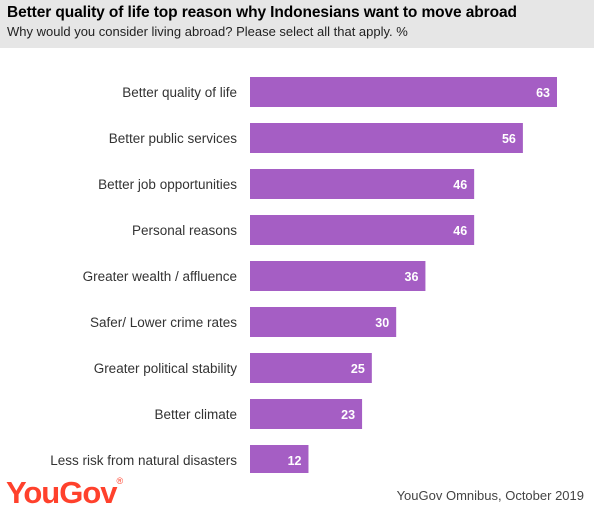  I want to click on logo-text: YouGov, so click(62, 492).